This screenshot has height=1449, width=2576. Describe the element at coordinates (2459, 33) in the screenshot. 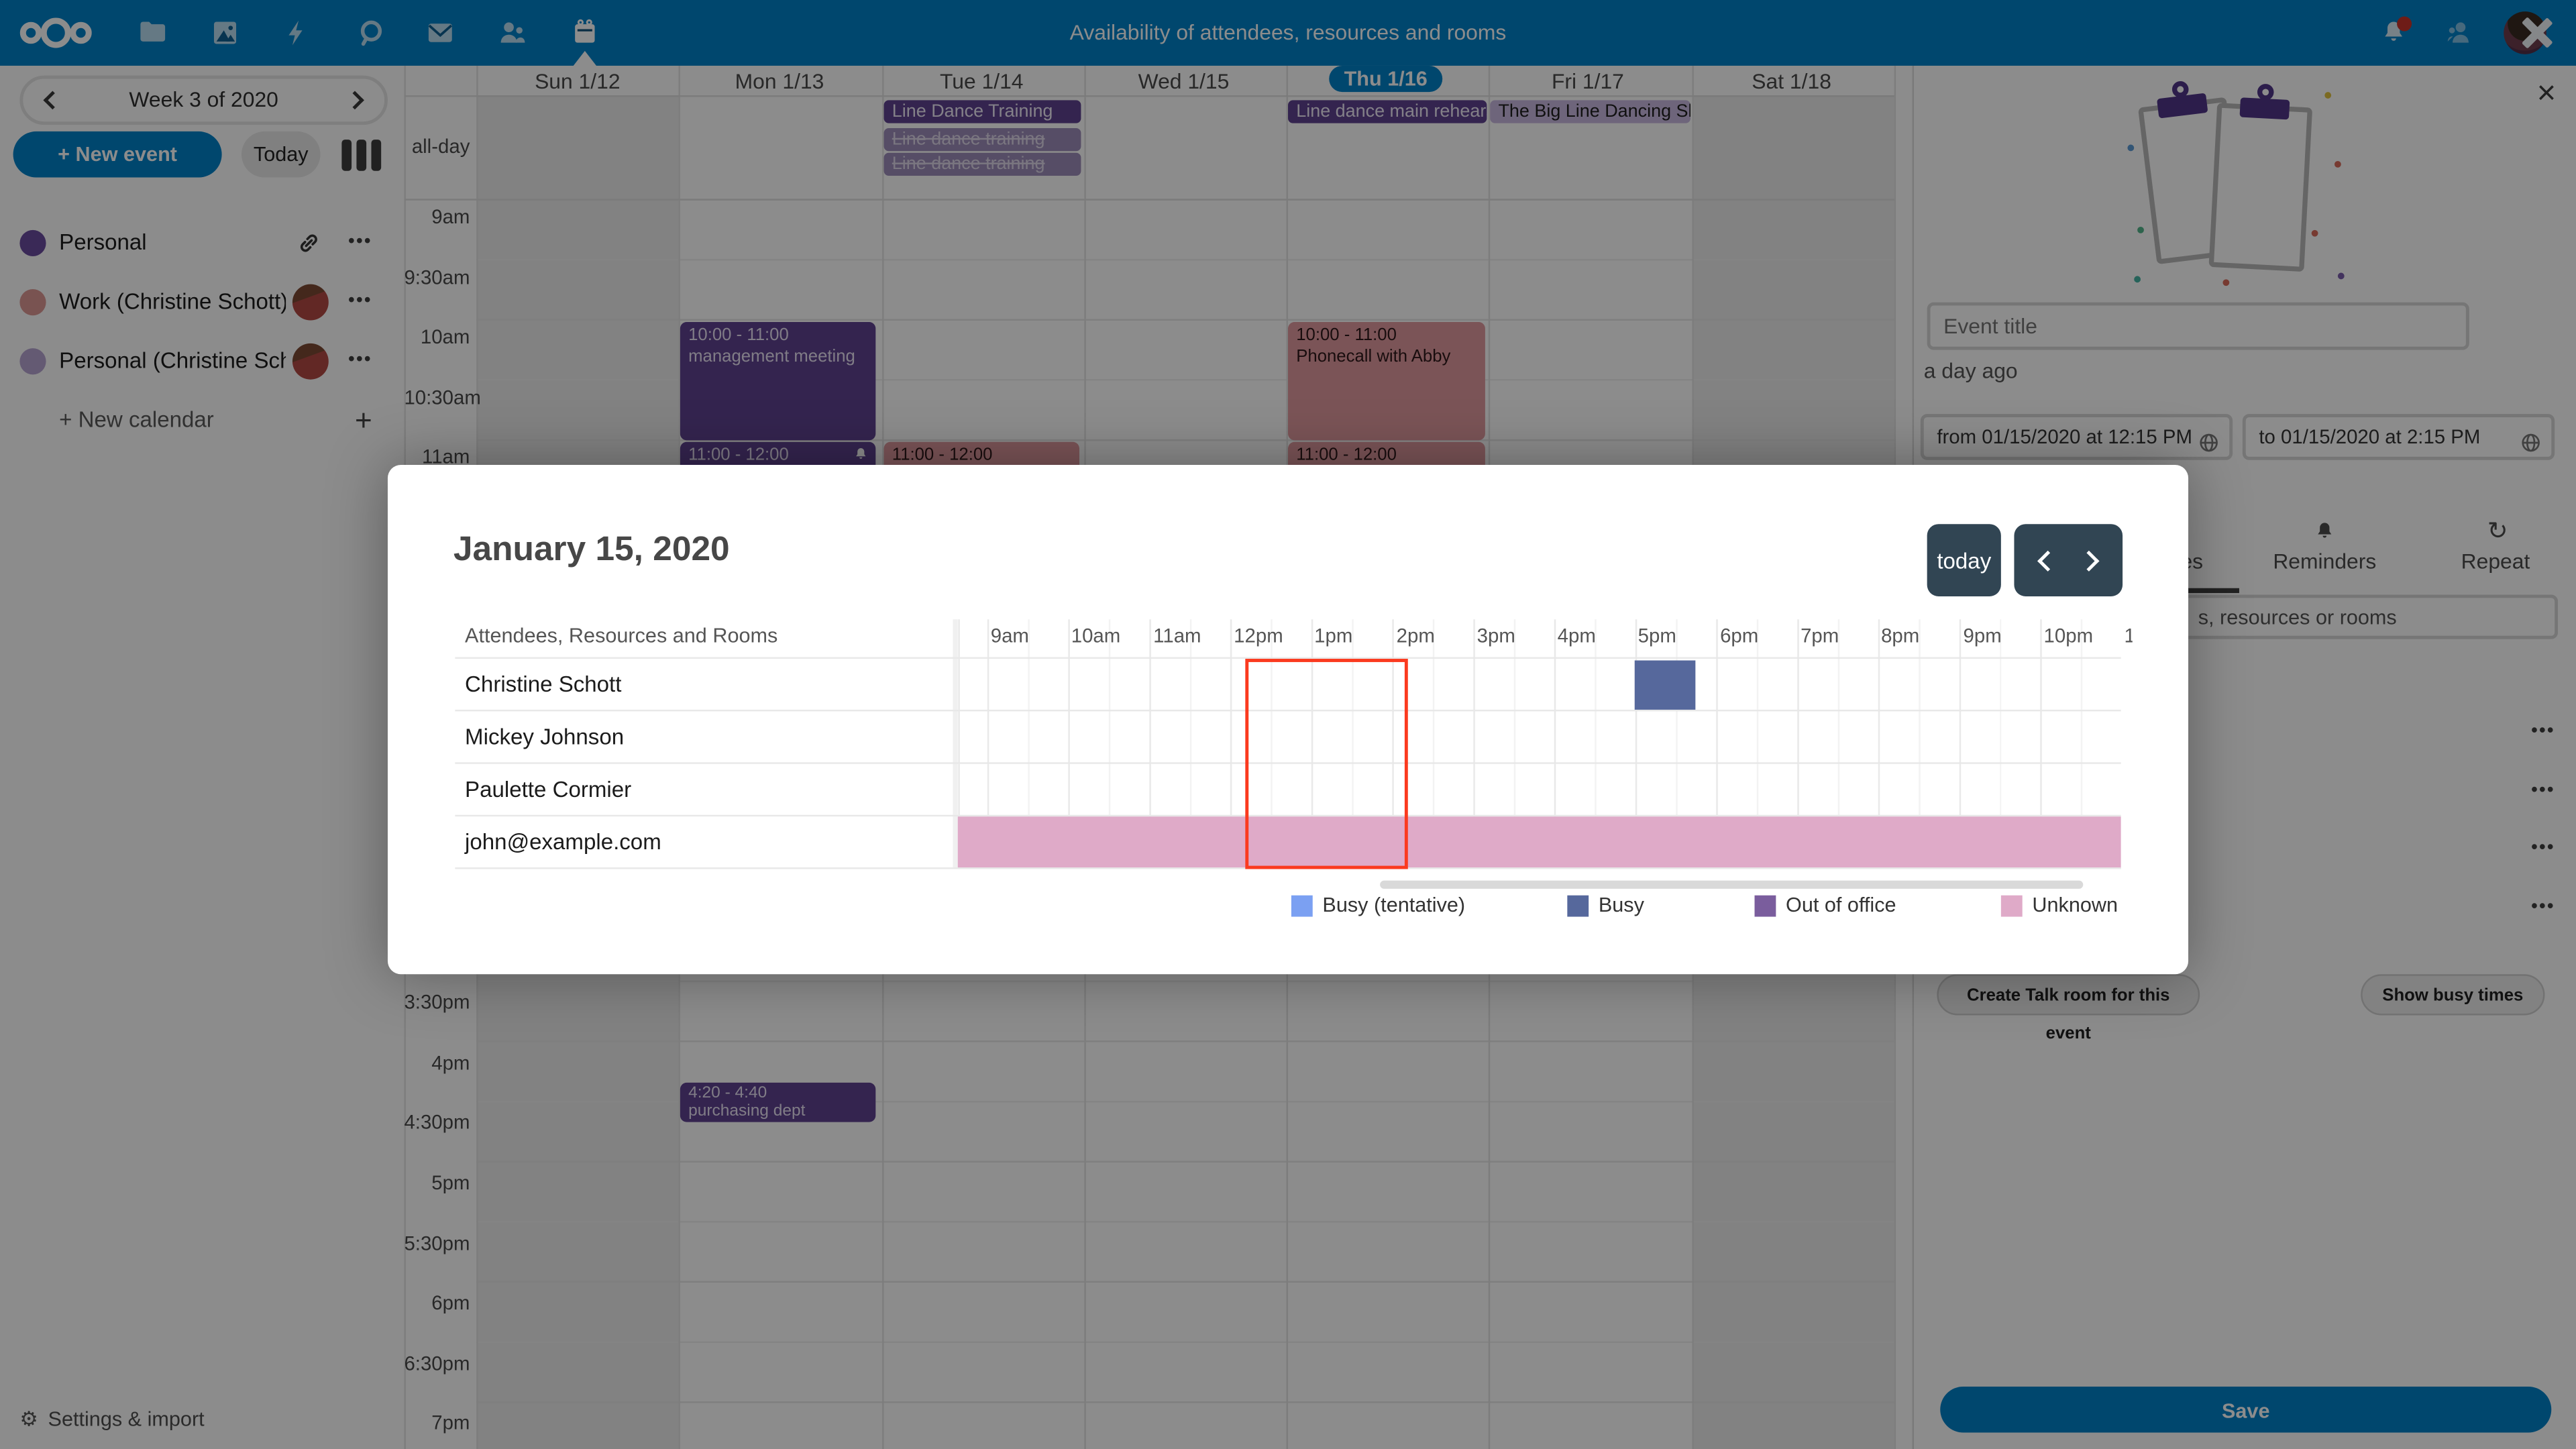

I see `contacts-menu-icon` at that location.